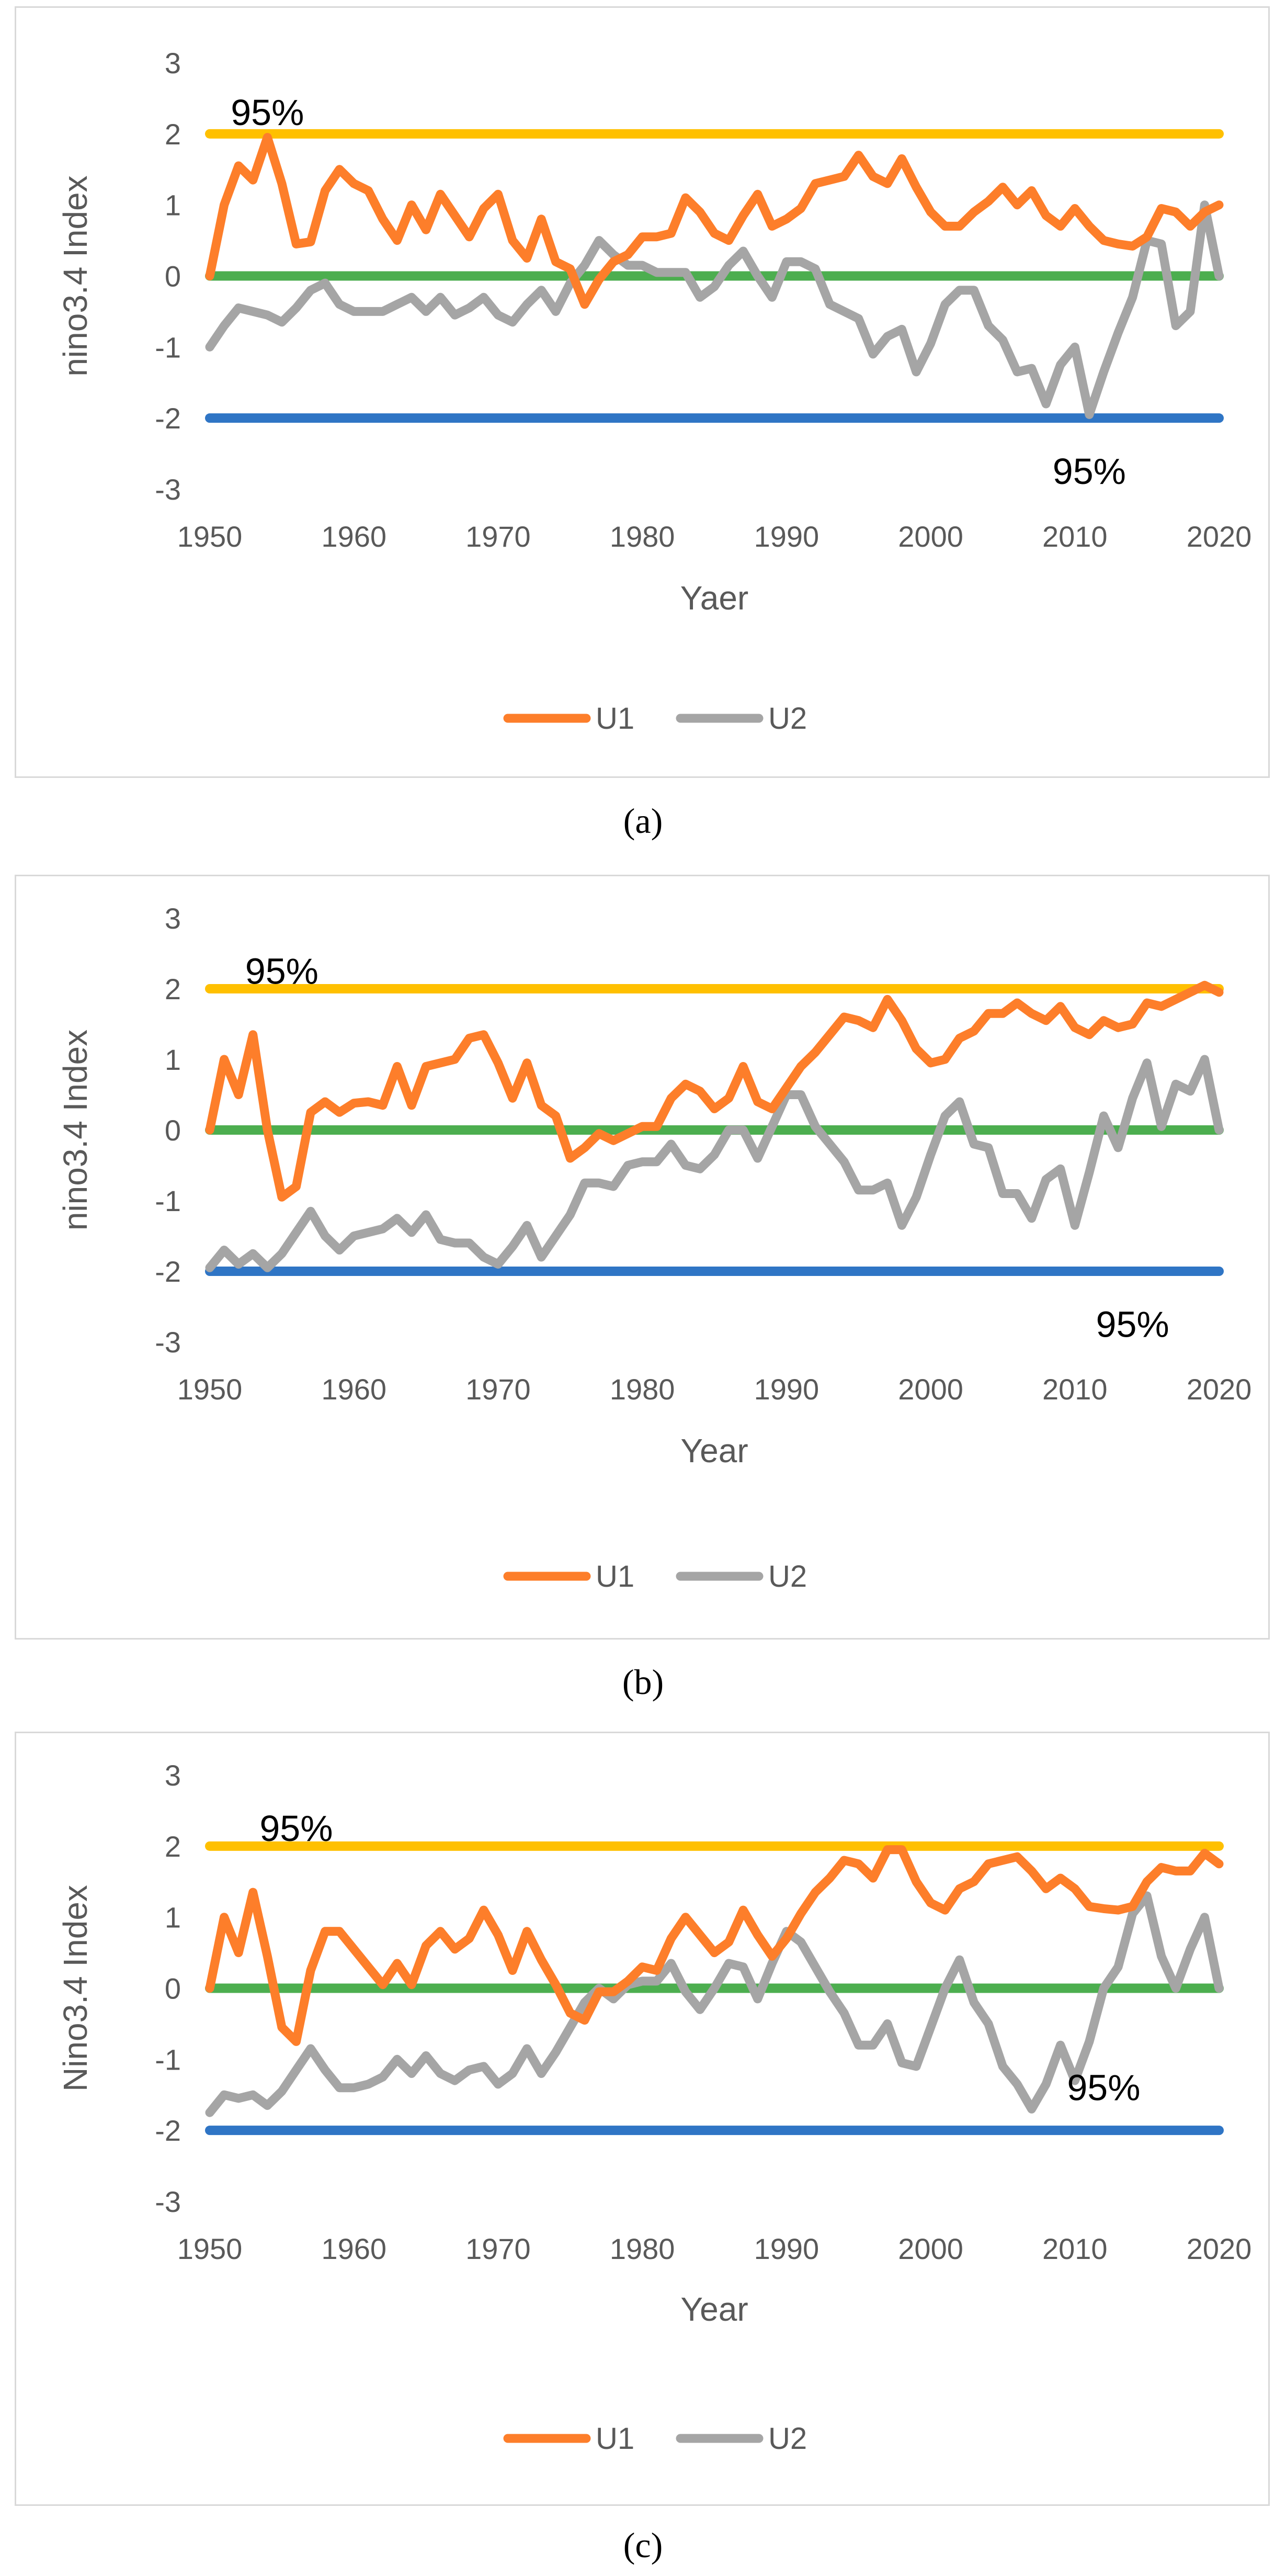 Image resolution: width=1286 pixels, height=2576 pixels. I want to click on caption-a: (a), so click(643, 821).